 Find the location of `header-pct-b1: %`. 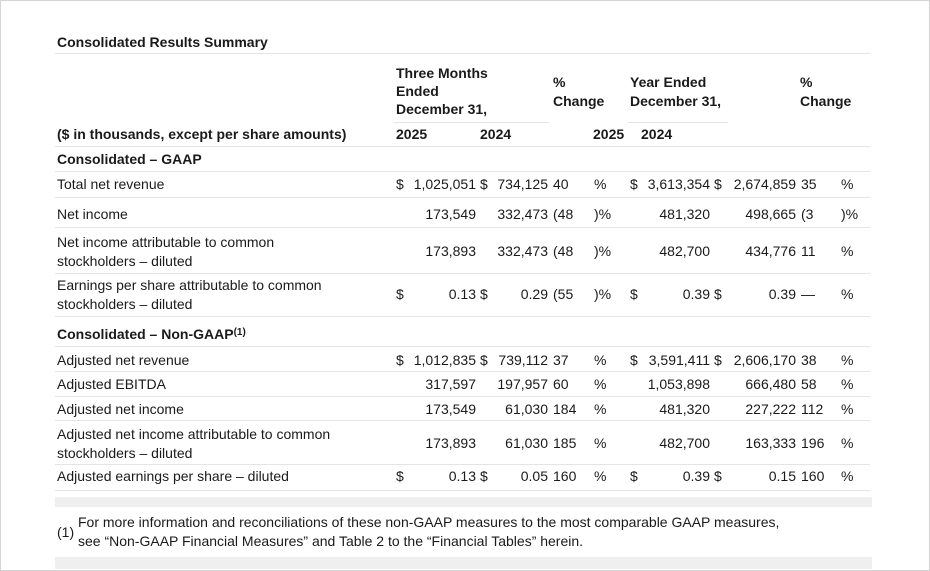

header-pct-b1: % is located at coordinates (806, 82).